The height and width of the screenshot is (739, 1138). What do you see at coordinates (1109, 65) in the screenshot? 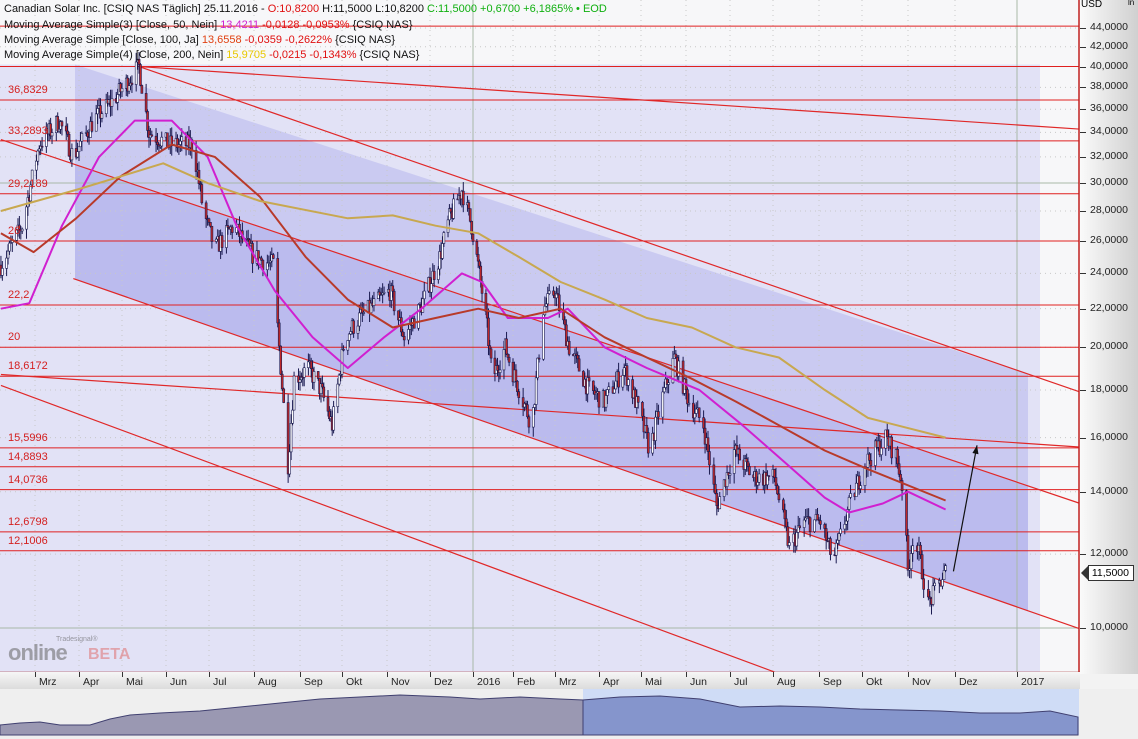
I see `y-tick-label: 40,0000` at bounding box center [1109, 65].